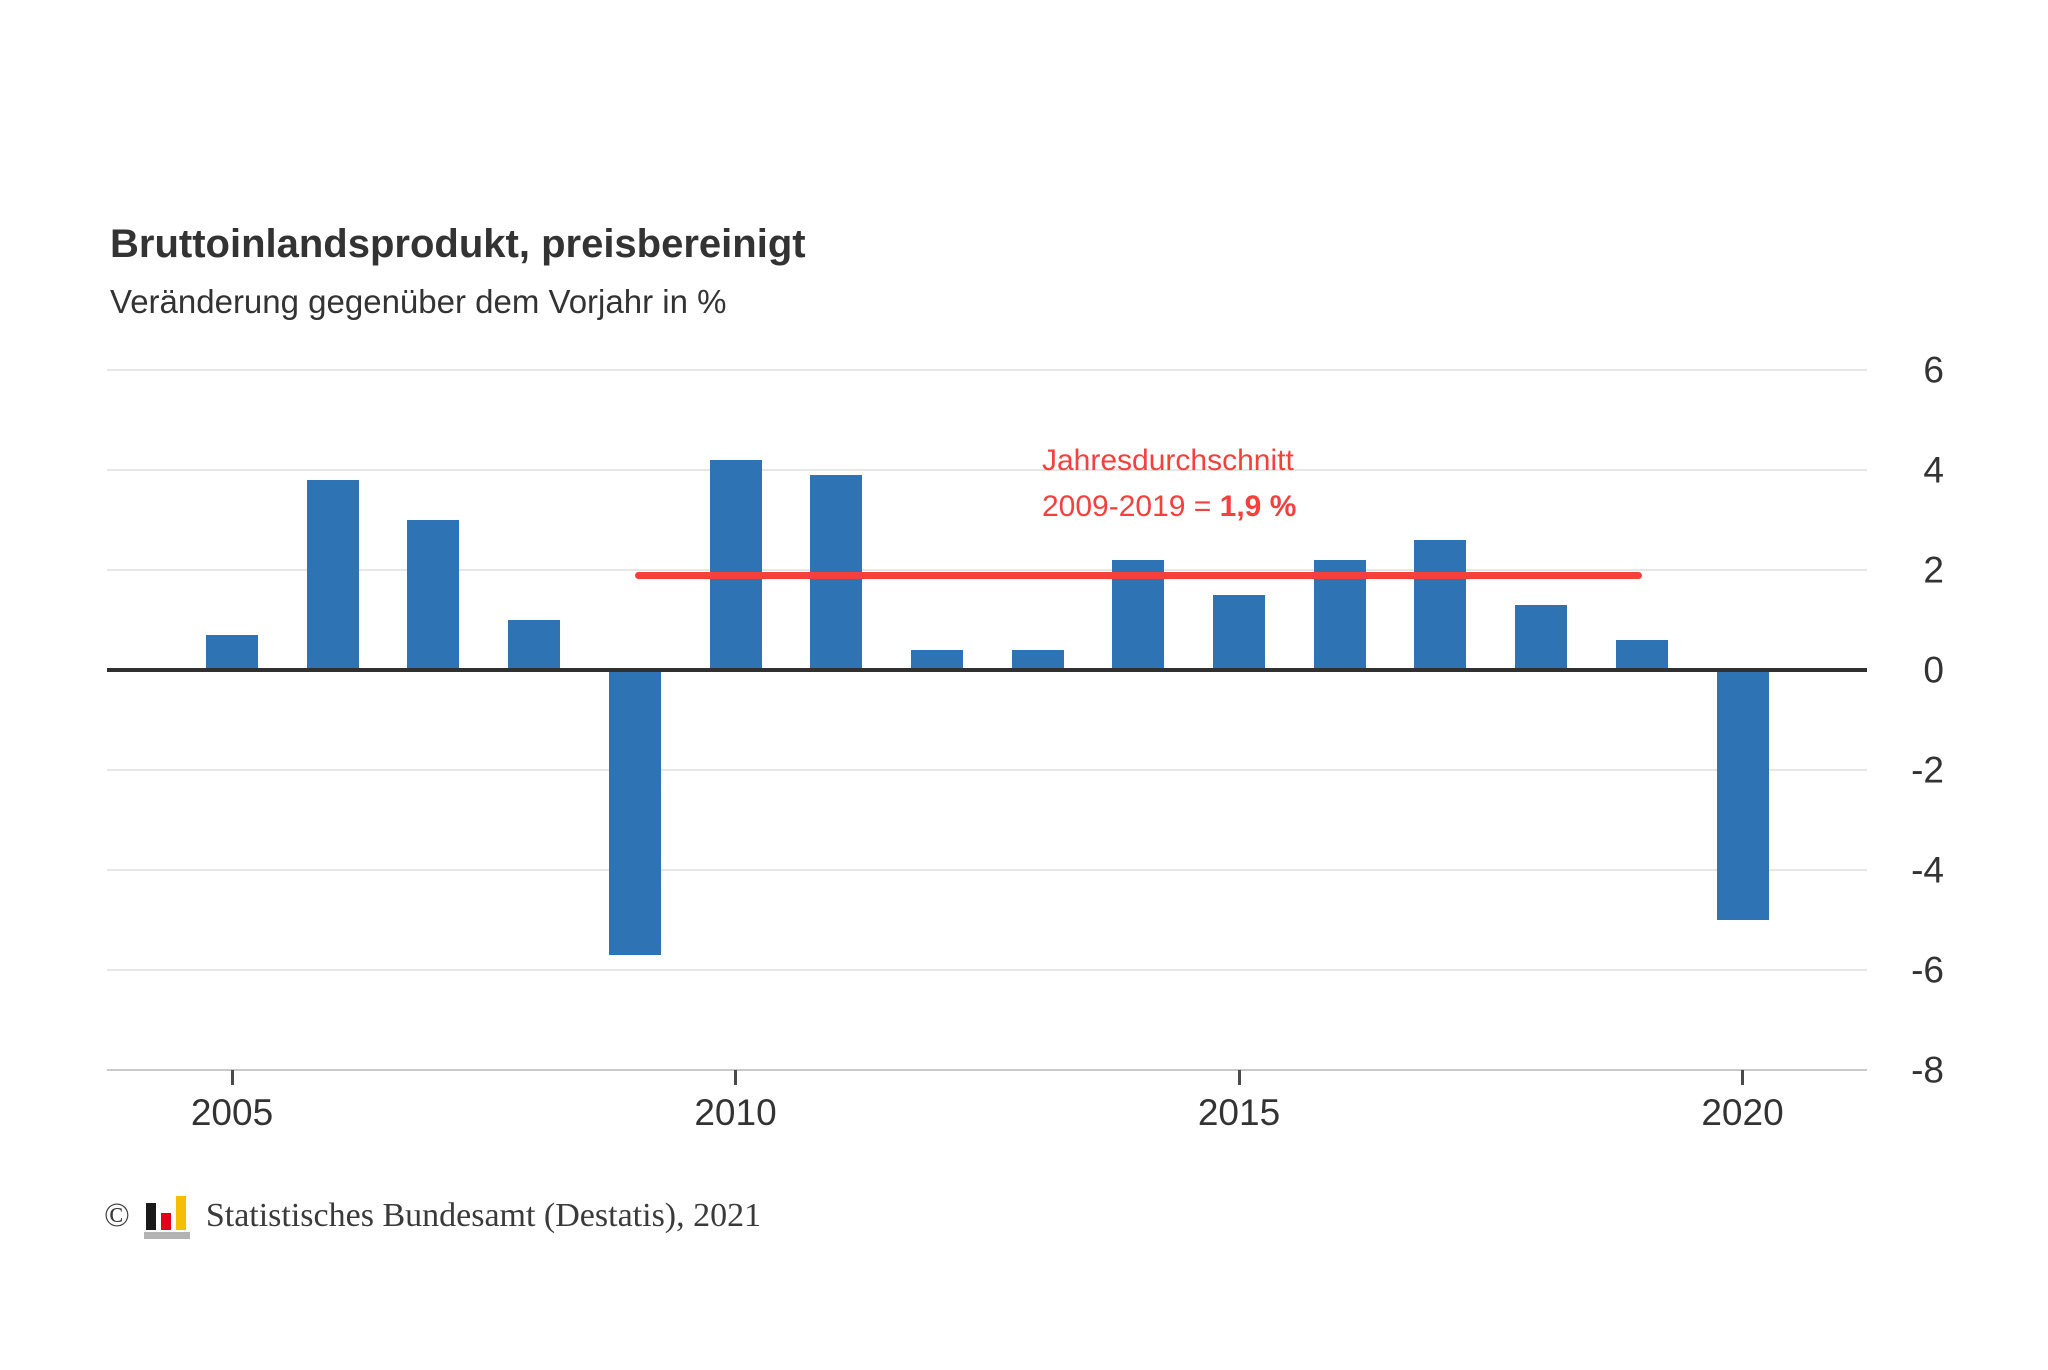 The image size is (2048, 1370). Describe the element at coordinates (433, 595) in the screenshot. I see `bar-2007` at that location.